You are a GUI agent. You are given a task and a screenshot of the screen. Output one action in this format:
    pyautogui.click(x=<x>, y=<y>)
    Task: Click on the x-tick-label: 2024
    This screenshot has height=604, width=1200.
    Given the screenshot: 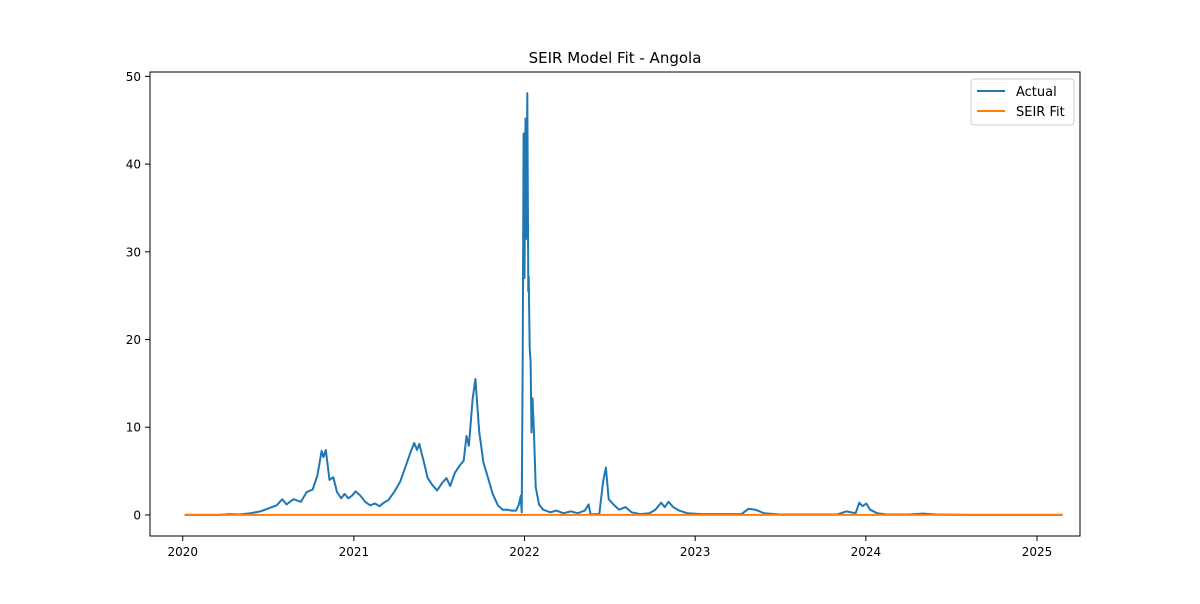 What is the action you would take?
    pyautogui.click(x=866, y=552)
    